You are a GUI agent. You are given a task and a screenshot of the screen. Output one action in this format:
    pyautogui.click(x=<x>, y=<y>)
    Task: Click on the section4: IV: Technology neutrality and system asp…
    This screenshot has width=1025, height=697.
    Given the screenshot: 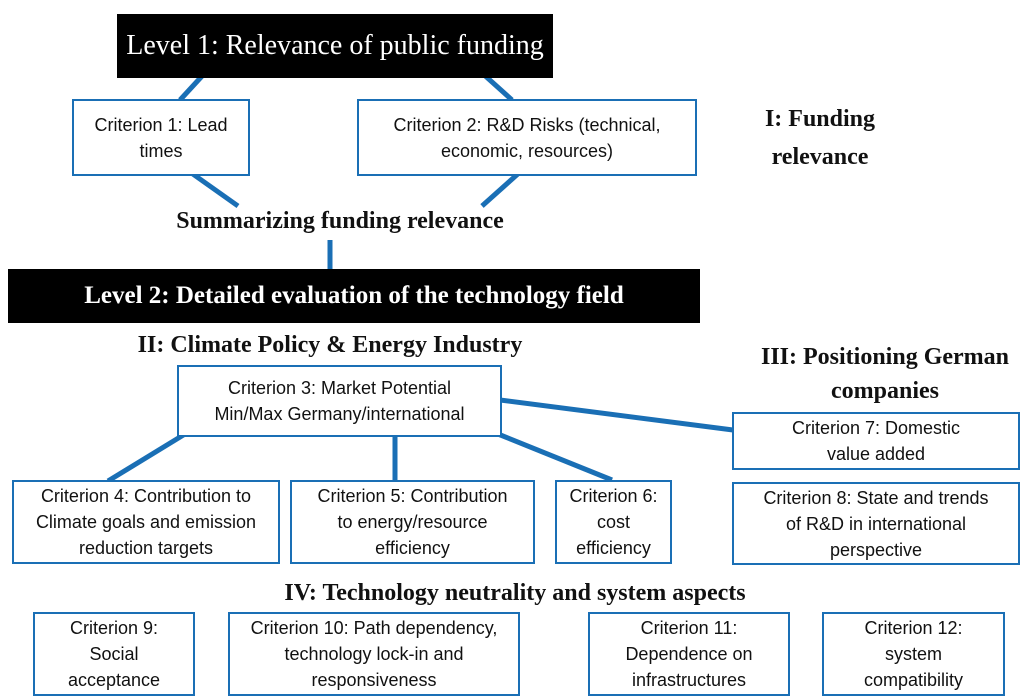 What is the action you would take?
    pyautogui.click(x=515, y=593)
    